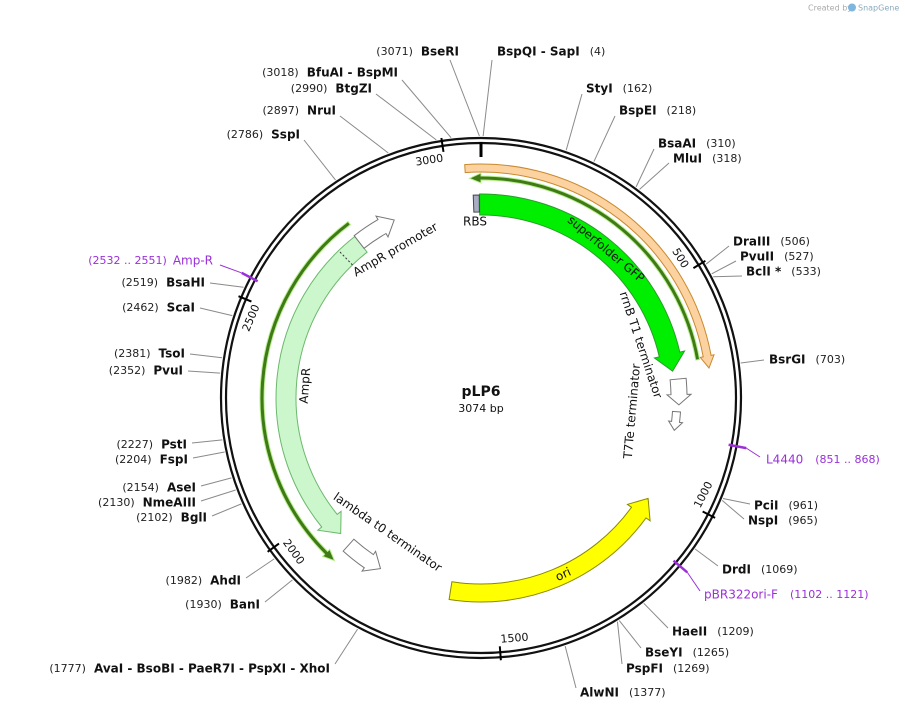 The width and height of the screenshot is (905, 712). Describe the element at coordinates (225, 581) in the screenshot. I see `site-name: AhdI` at that location.